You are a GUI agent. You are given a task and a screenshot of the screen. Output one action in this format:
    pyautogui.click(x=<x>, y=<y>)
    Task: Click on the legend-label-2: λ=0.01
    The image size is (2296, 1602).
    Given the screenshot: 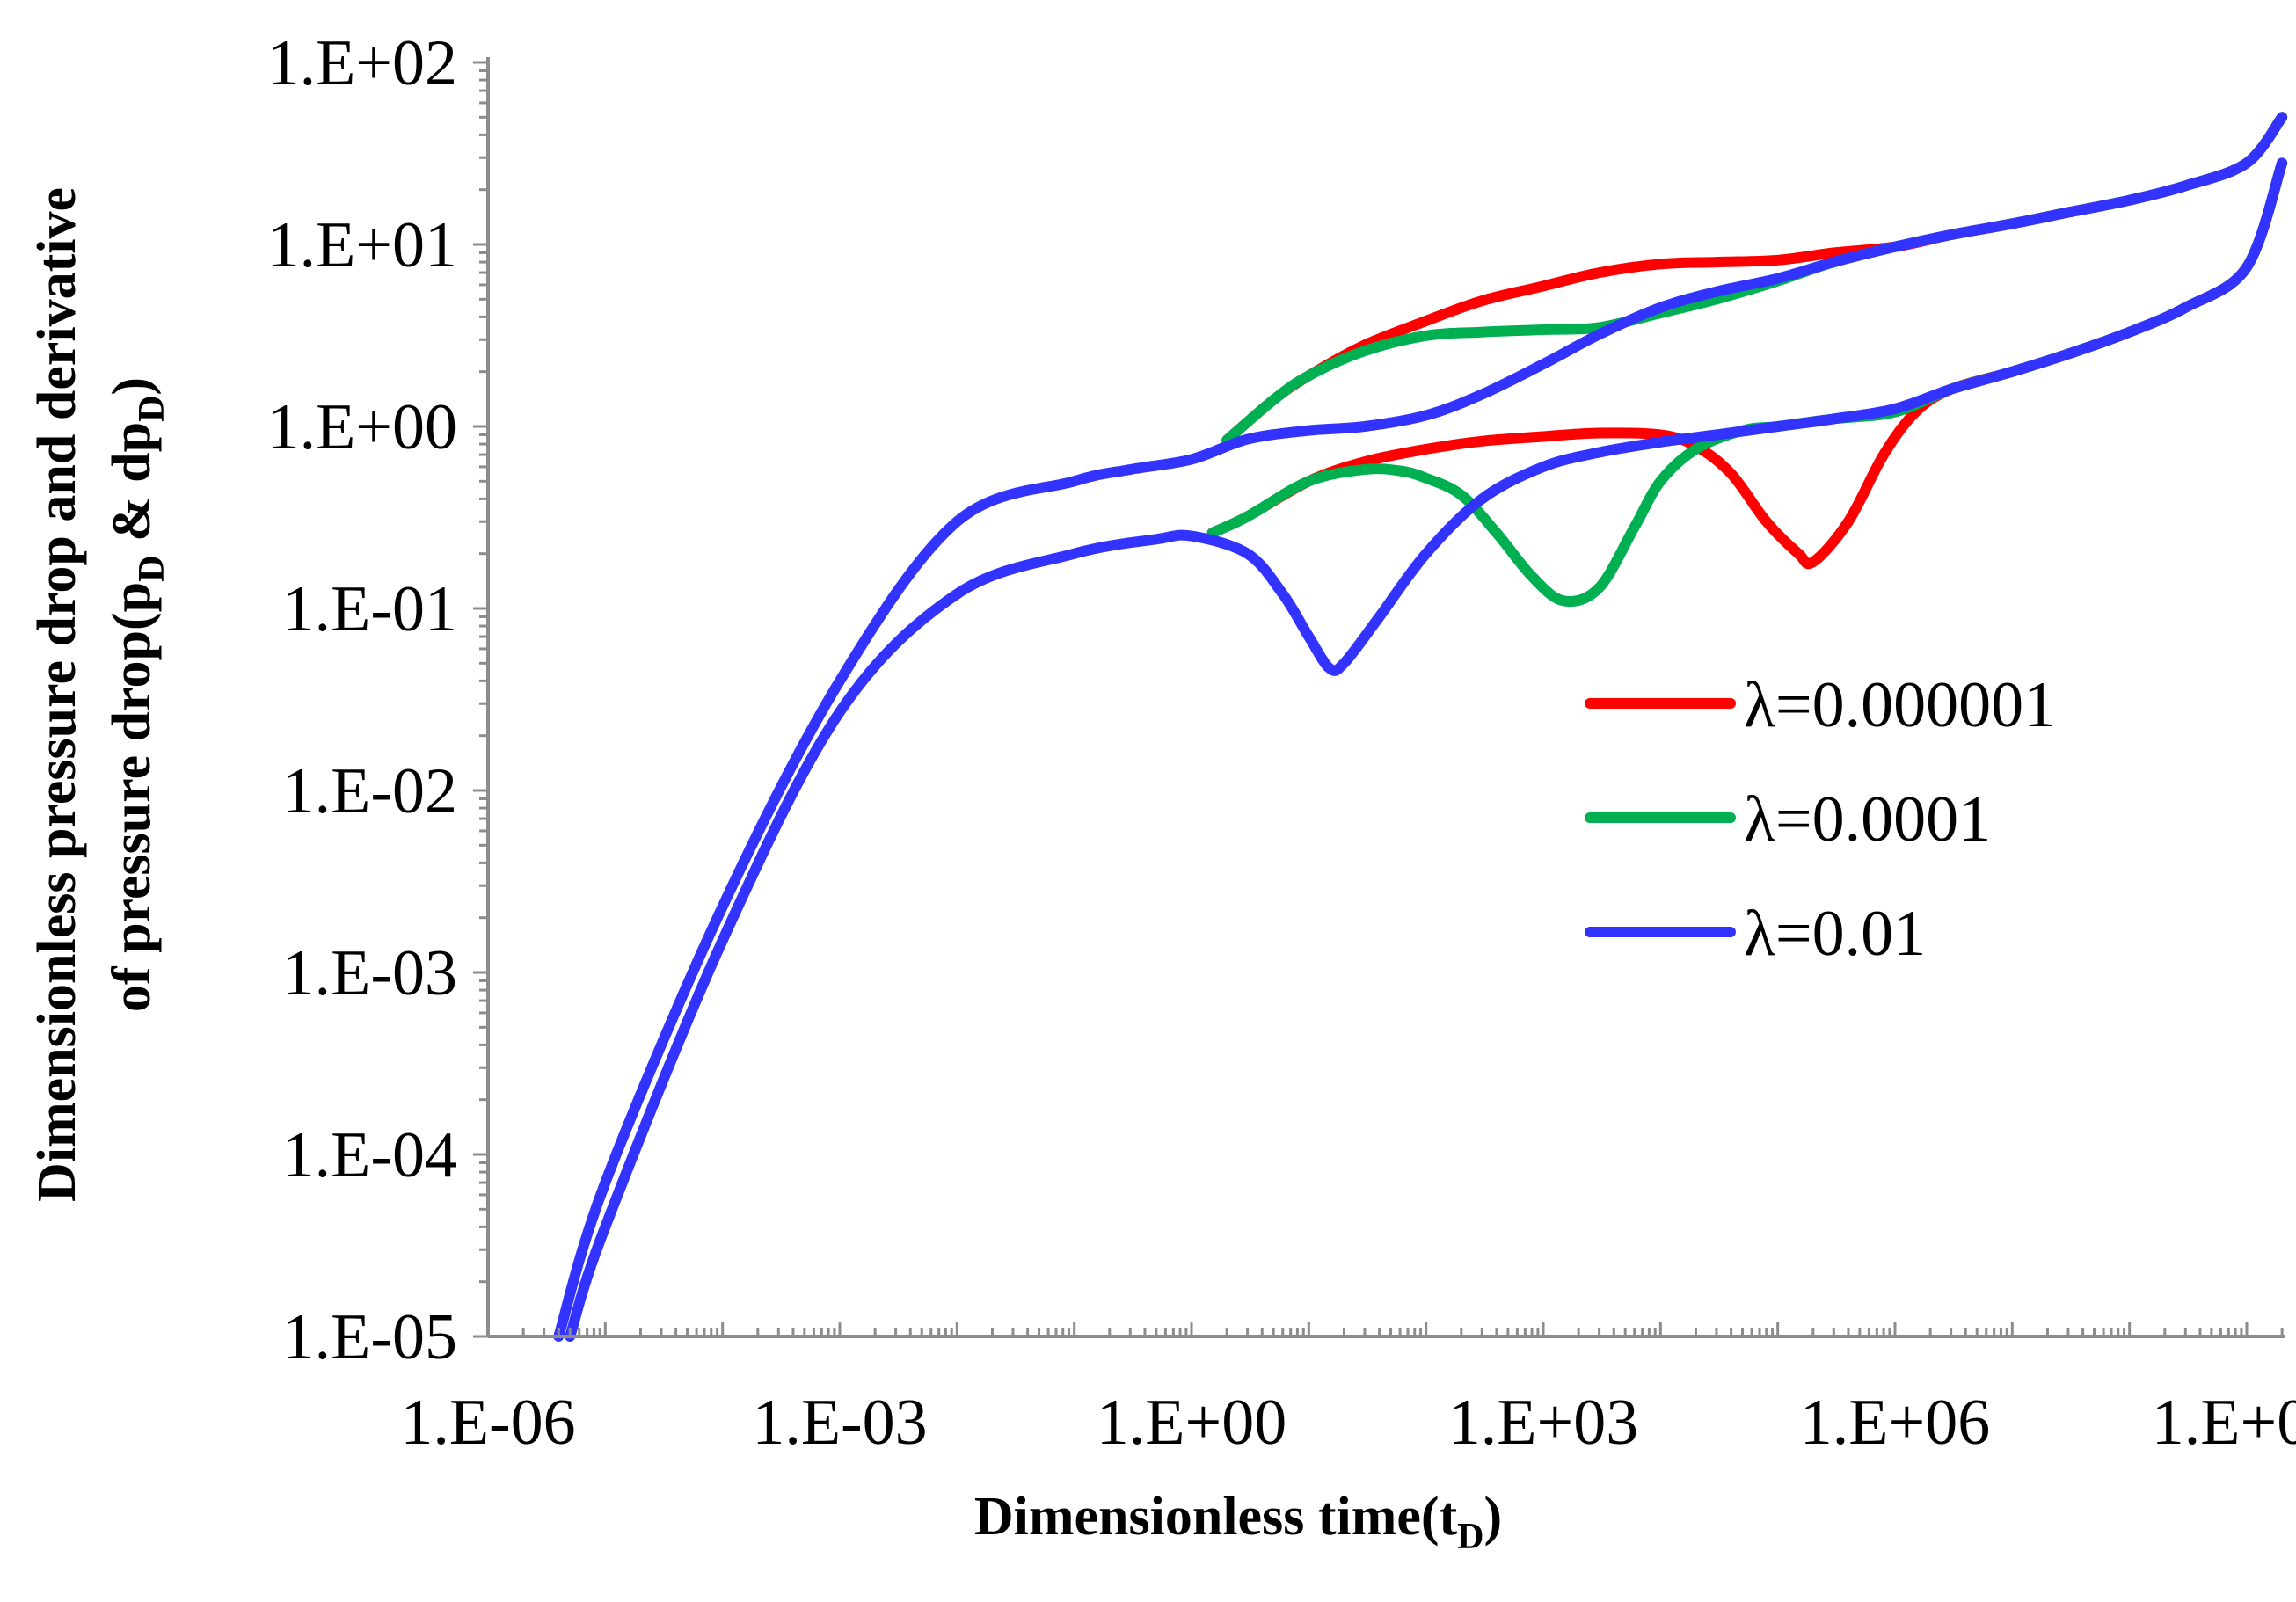 What is the action you would take?
    pyautogui.click(x=1835, y=934)
    